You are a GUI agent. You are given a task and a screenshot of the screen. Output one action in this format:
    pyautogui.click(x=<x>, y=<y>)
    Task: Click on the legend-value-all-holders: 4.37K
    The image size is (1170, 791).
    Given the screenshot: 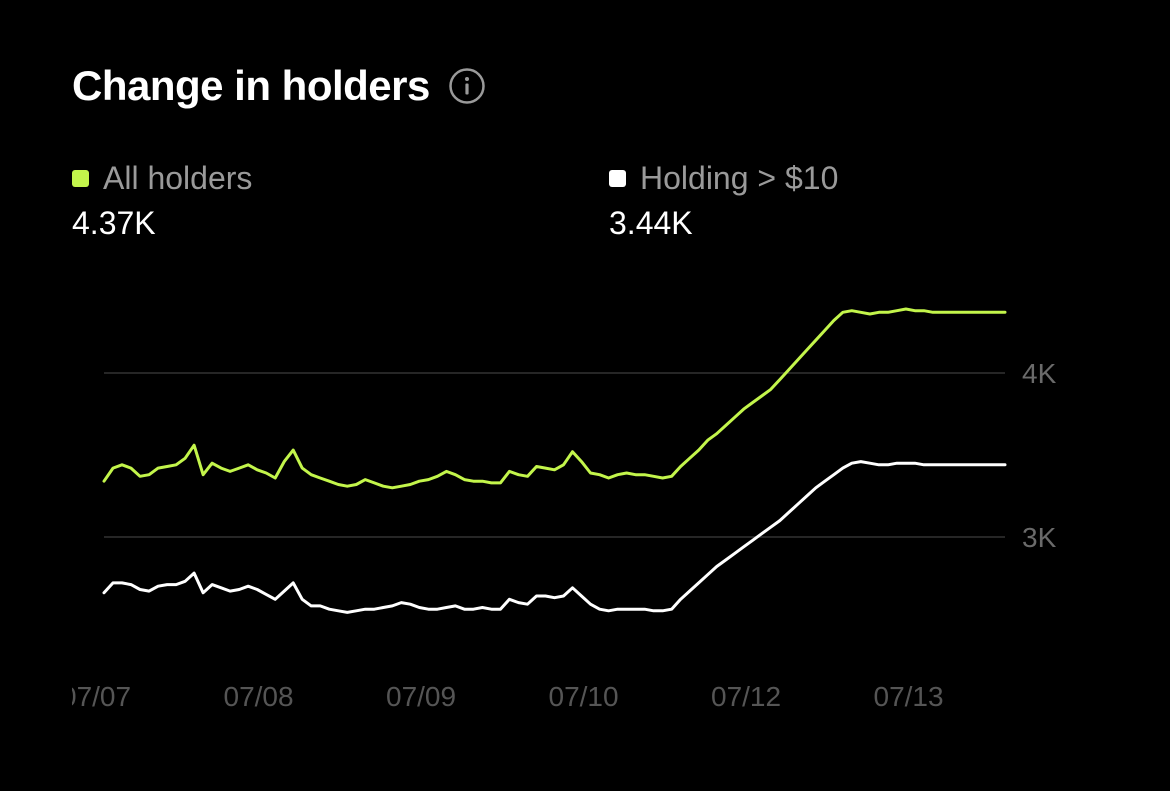 What is the action you would take?
    pyautogui.click(x=114, y=223)
    